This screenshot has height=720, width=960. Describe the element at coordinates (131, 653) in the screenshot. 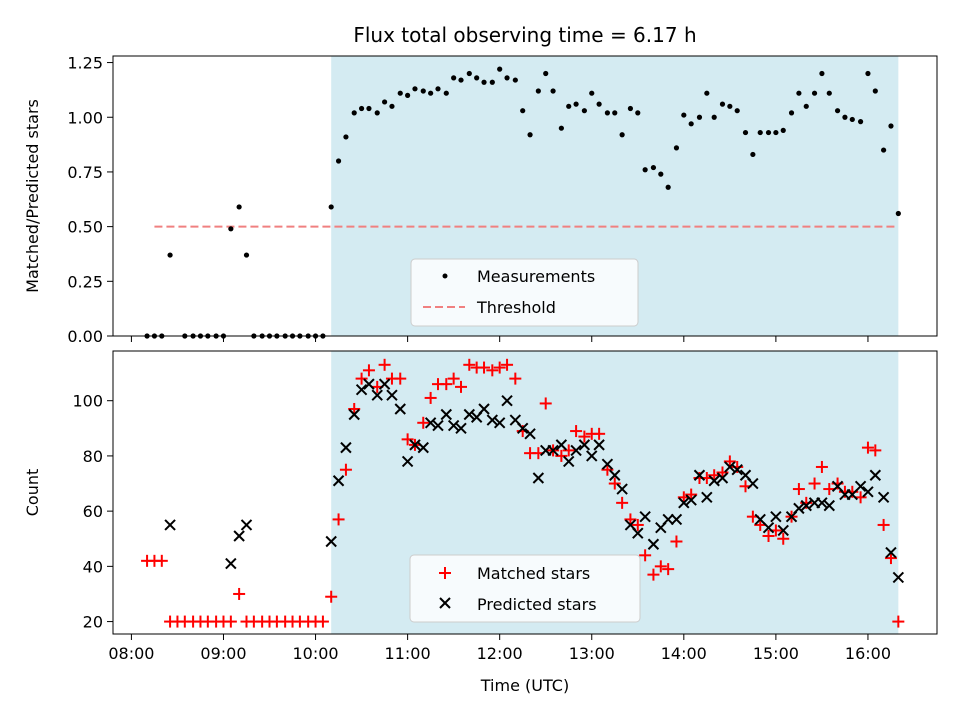

I see `x-tick-label: 08:00` at that location.